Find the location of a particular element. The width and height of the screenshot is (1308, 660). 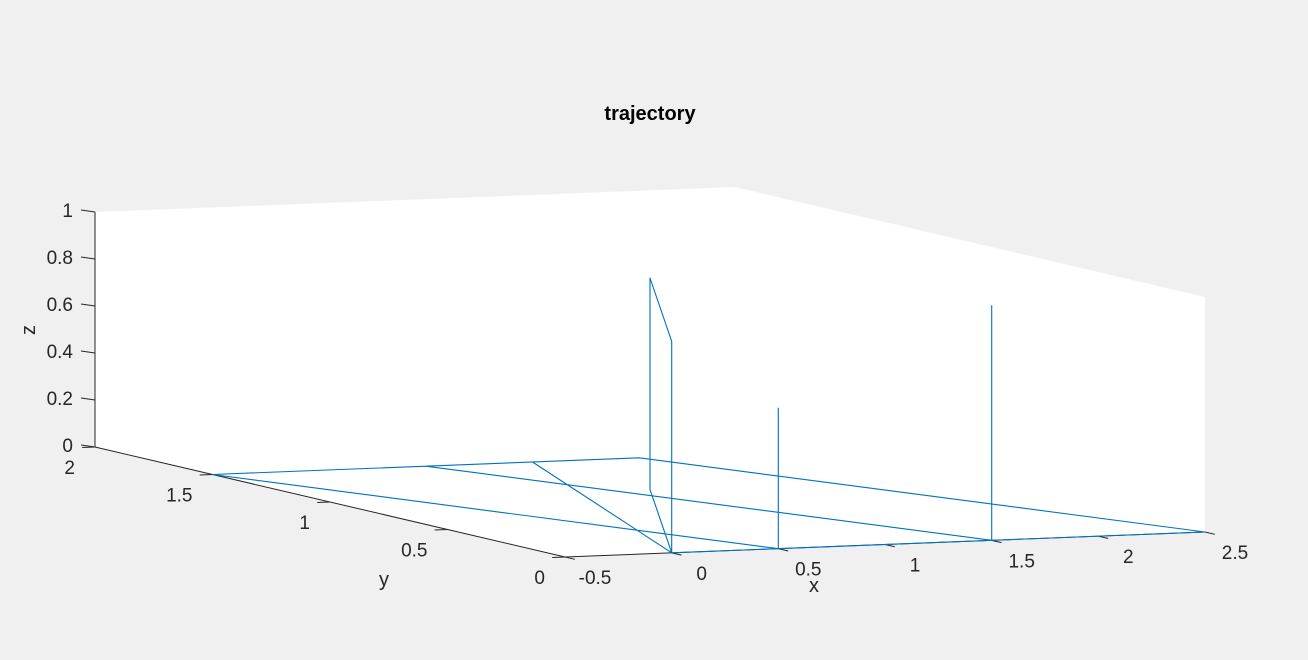

x-tick-label: 2 is located at coordinates (1128, 557).